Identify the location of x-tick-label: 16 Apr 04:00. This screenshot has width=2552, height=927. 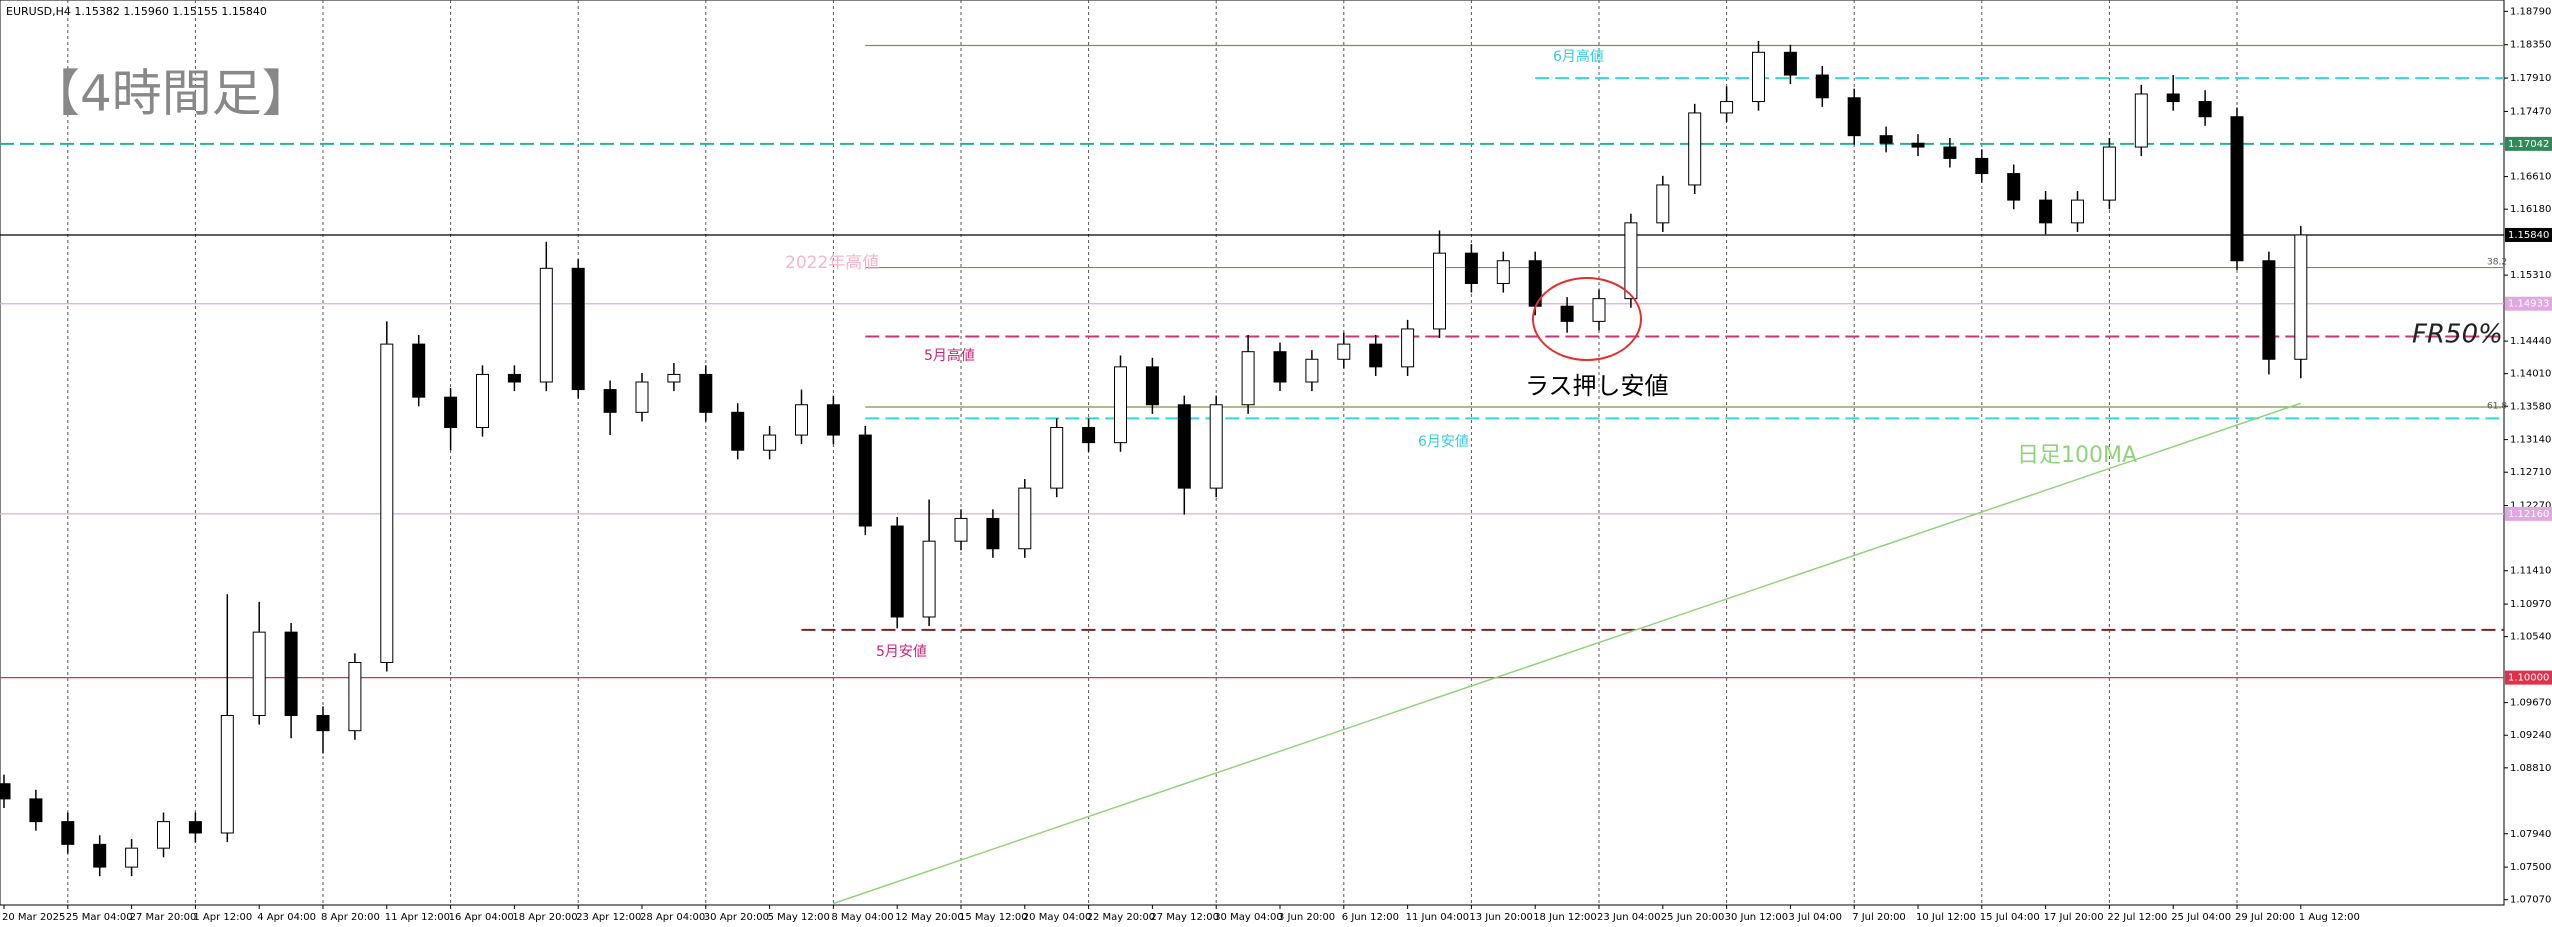
(481, 917).